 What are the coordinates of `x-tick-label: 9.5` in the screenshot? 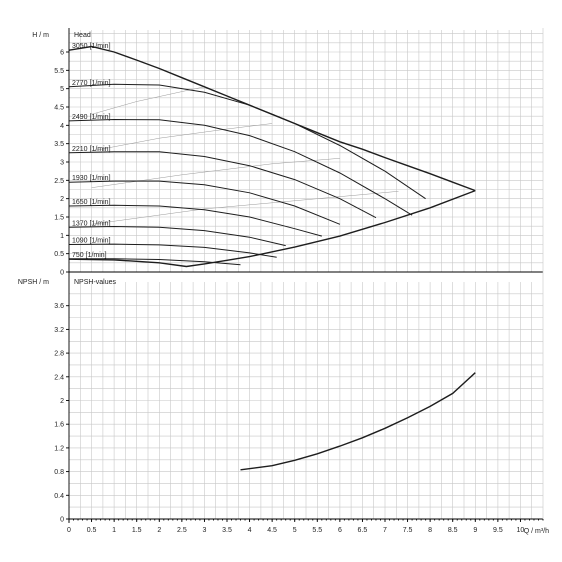 It's located at (498, 530).